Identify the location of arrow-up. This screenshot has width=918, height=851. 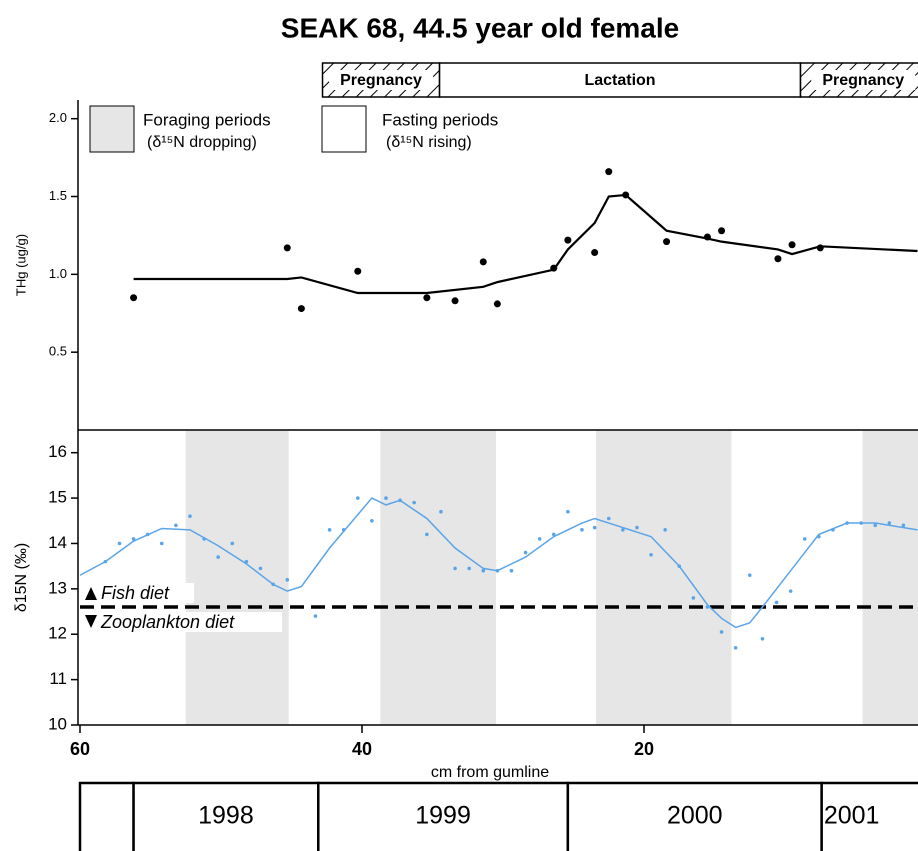
(91, 593).